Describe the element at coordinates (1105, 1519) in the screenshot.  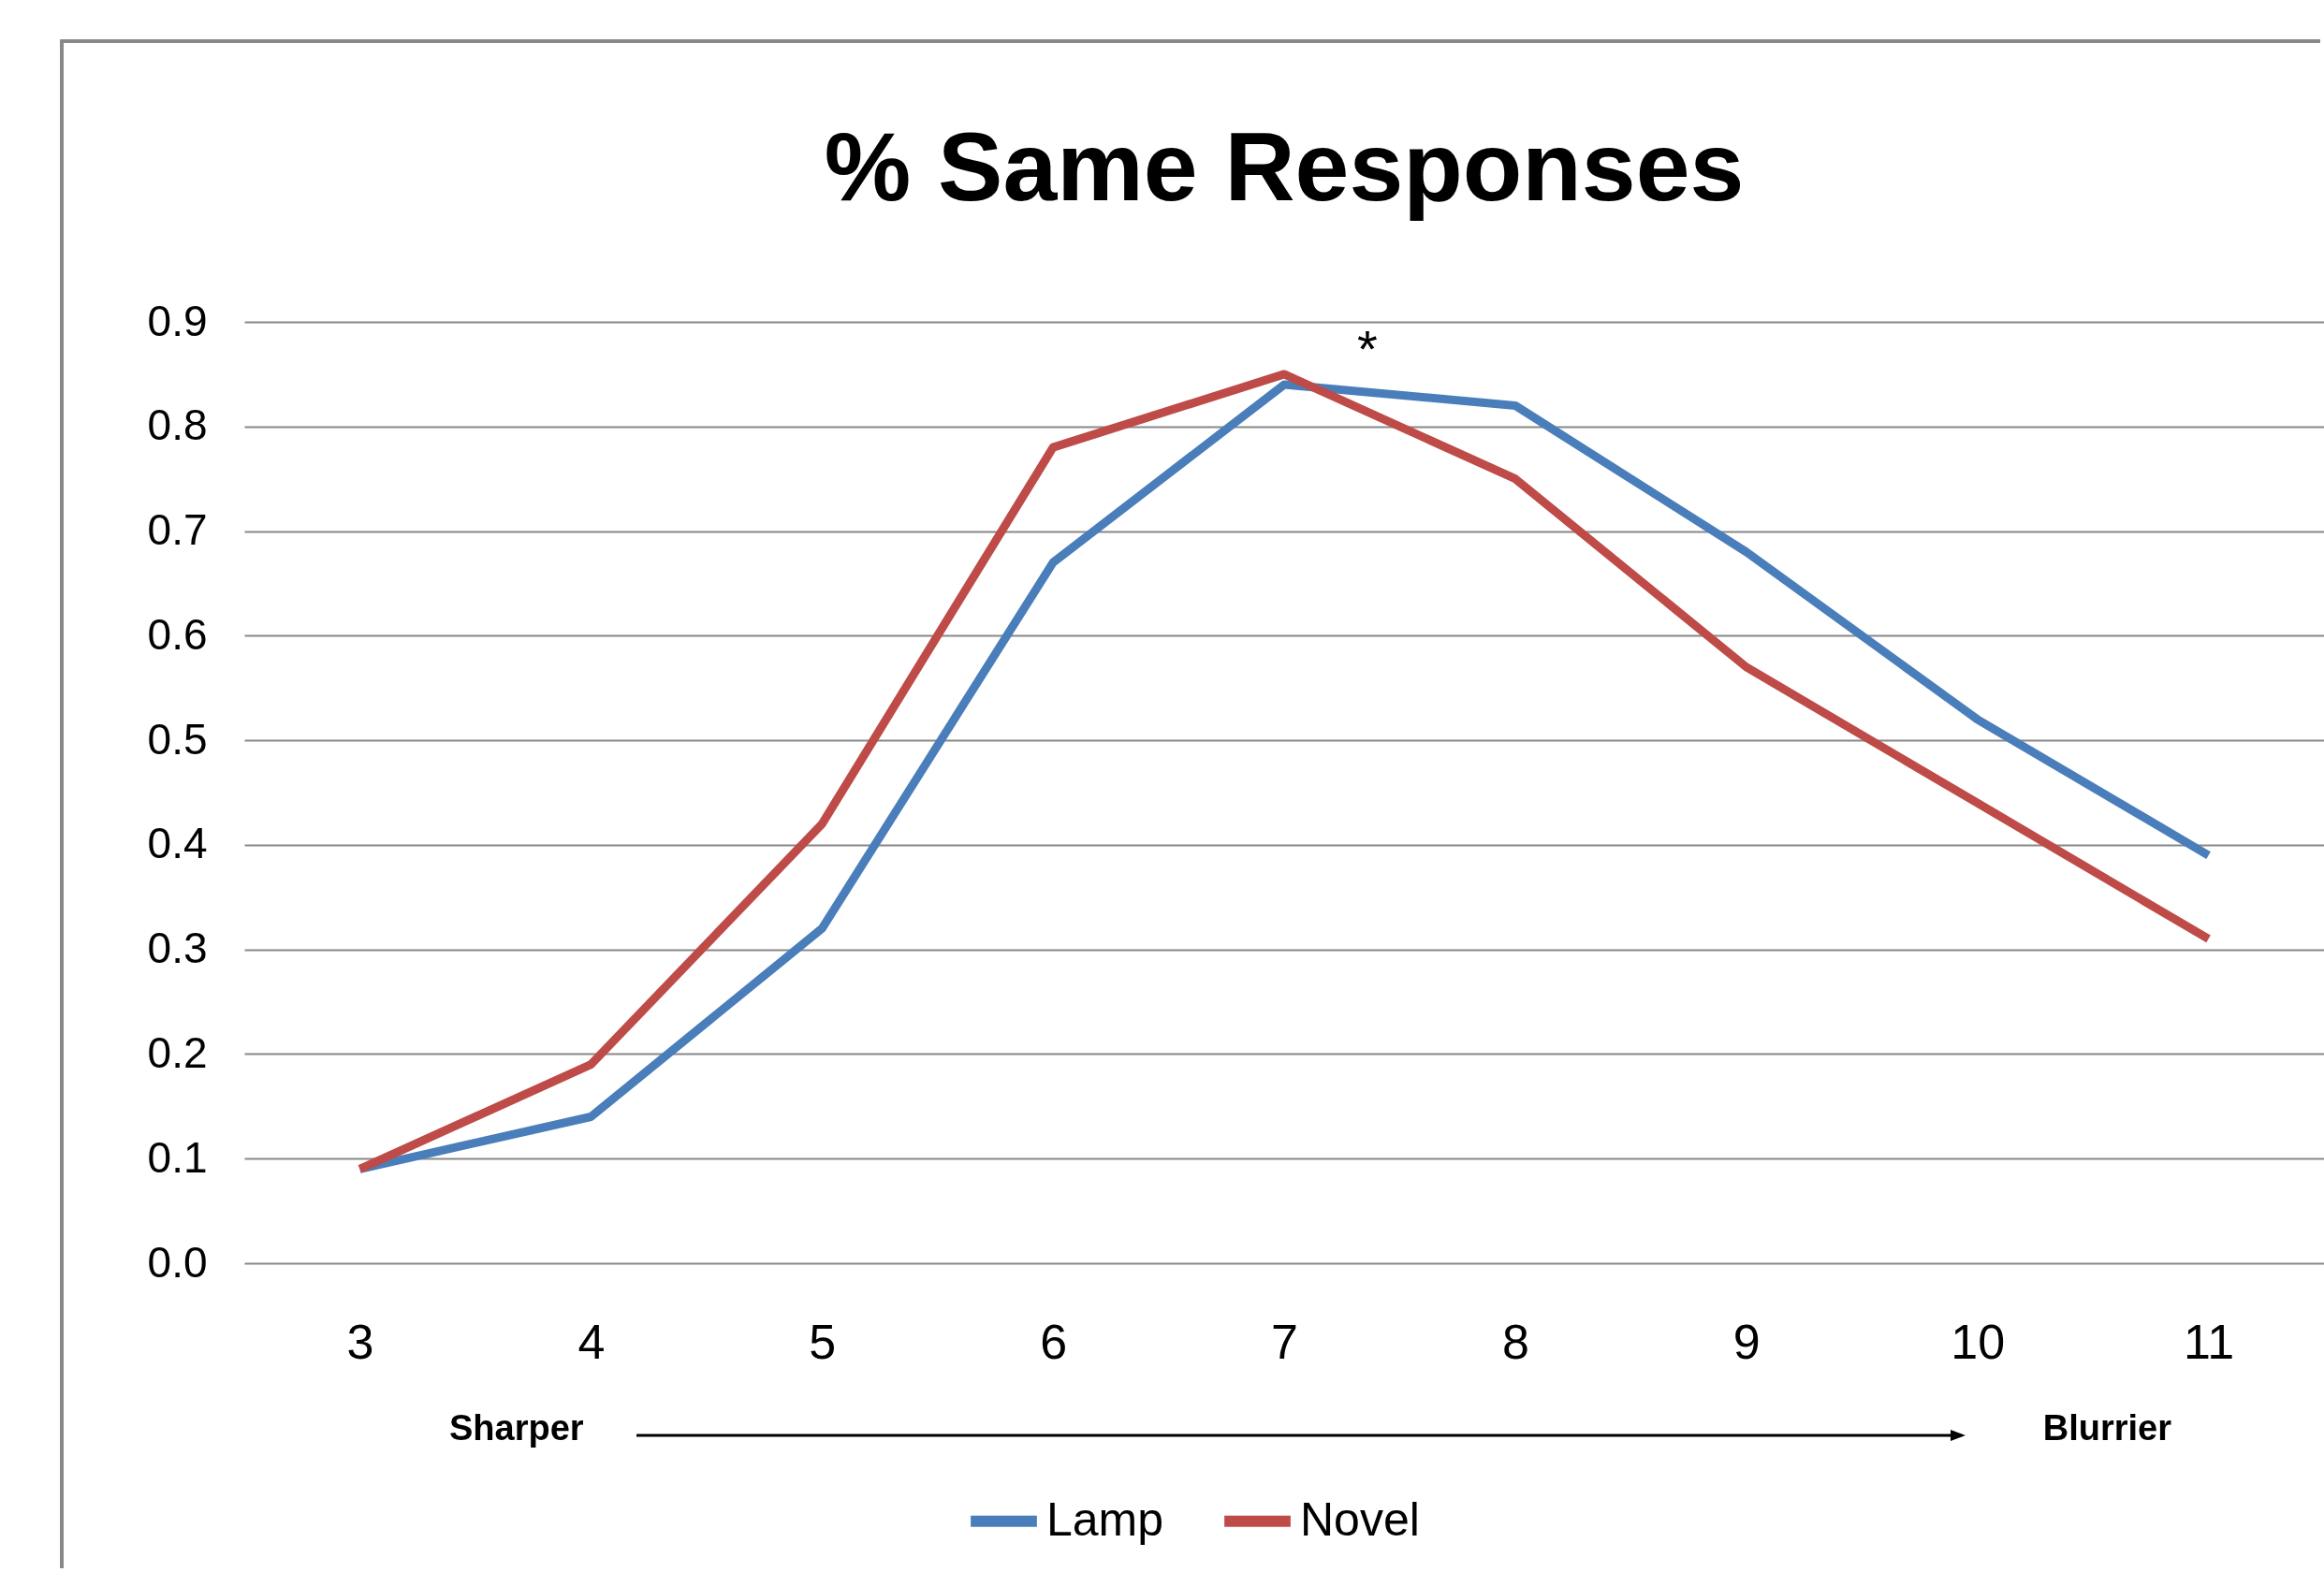
I see `legend-label: Lamp` at that location.